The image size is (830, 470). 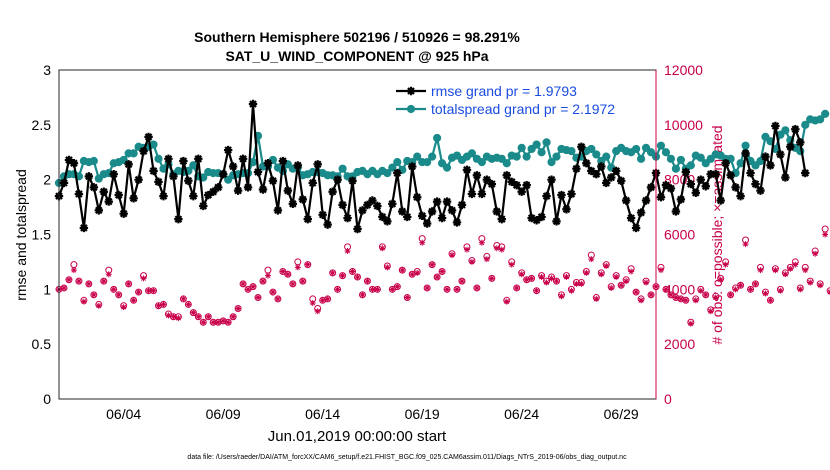 What do you see at coordinates (683, 125) in the screenshot?
I see `y-right-tick-label: 10000` at bounding box center [683, 125].